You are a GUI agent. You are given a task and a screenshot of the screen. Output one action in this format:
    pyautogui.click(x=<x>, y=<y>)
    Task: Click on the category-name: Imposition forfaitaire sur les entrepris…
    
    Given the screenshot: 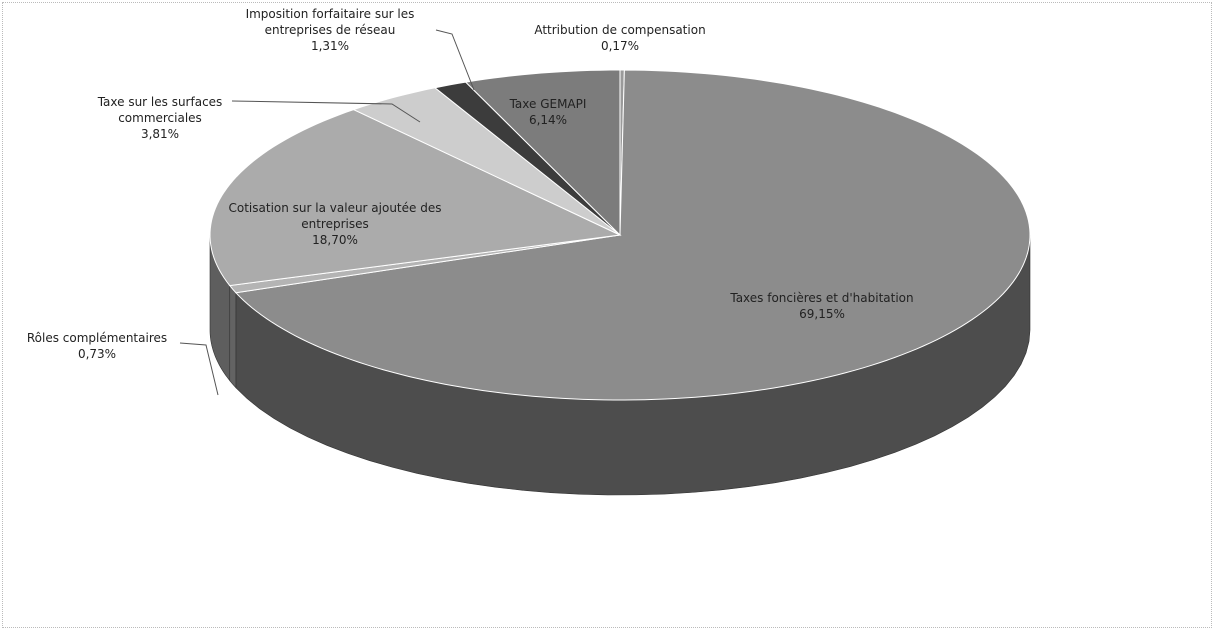 What is the action you would take?
    pyautogui.click(x=330, y=22)
    